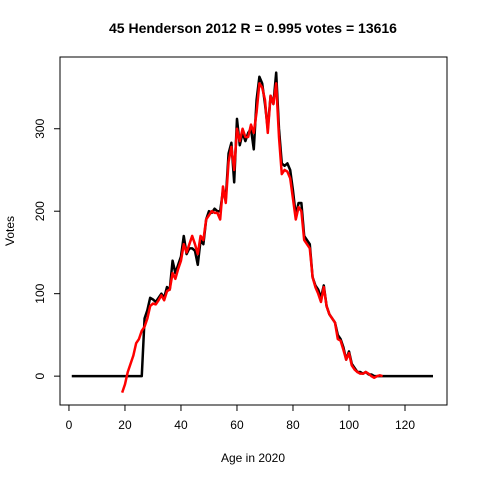  What do you see at coordinates (69, 425) in the screenshot?
I see `x-tick-label: 0` at bounding box center [69, 425].